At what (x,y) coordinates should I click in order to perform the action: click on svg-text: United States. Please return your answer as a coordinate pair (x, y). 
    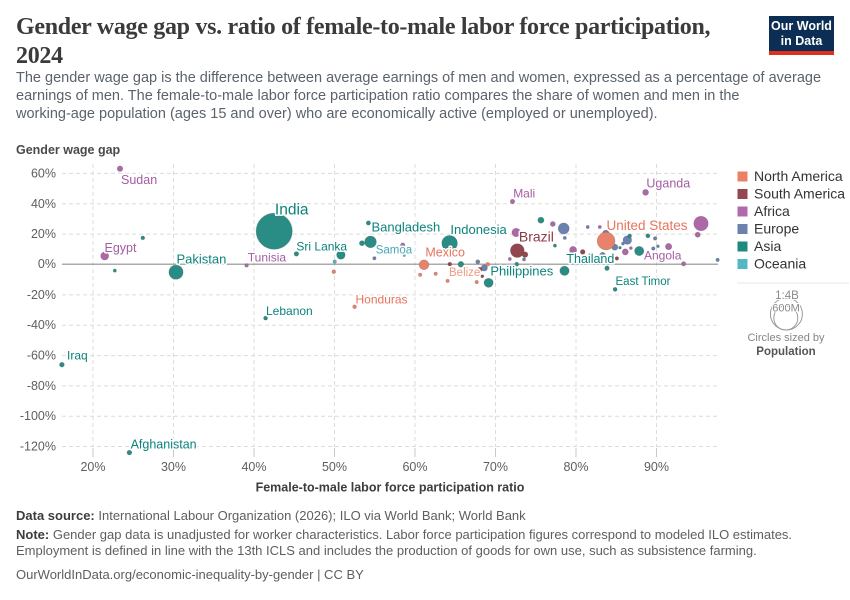
    Looking at the image, I should click on (647, 225).